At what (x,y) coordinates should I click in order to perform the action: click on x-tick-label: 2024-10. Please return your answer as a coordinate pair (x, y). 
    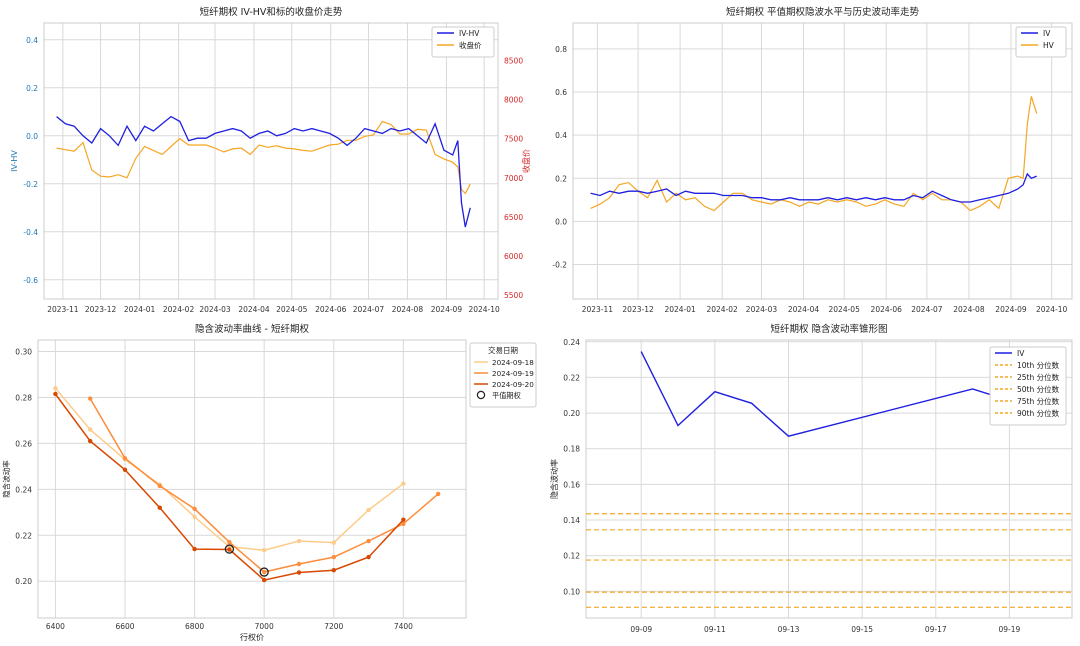
    Looking at the image, I should click on (484, 309).